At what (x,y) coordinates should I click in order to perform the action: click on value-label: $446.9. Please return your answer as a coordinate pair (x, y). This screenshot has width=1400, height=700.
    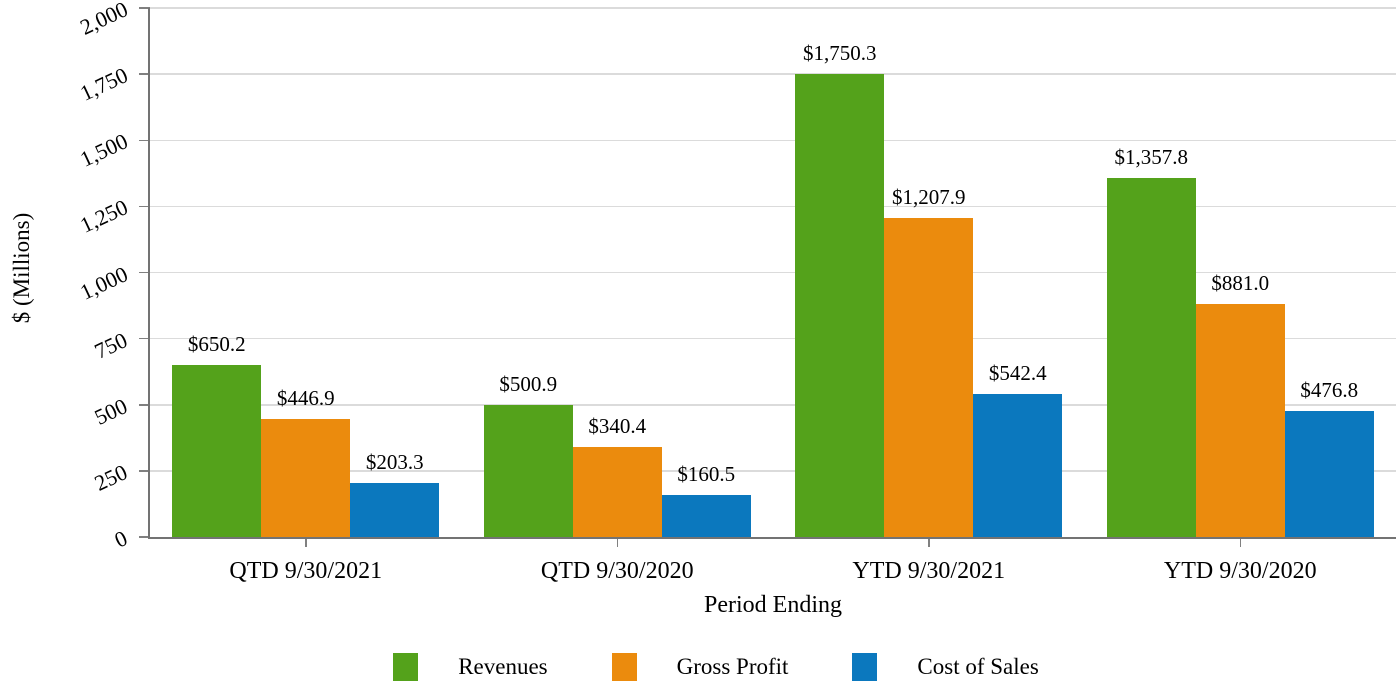
    Looking at the image, I should click on (305, 397).